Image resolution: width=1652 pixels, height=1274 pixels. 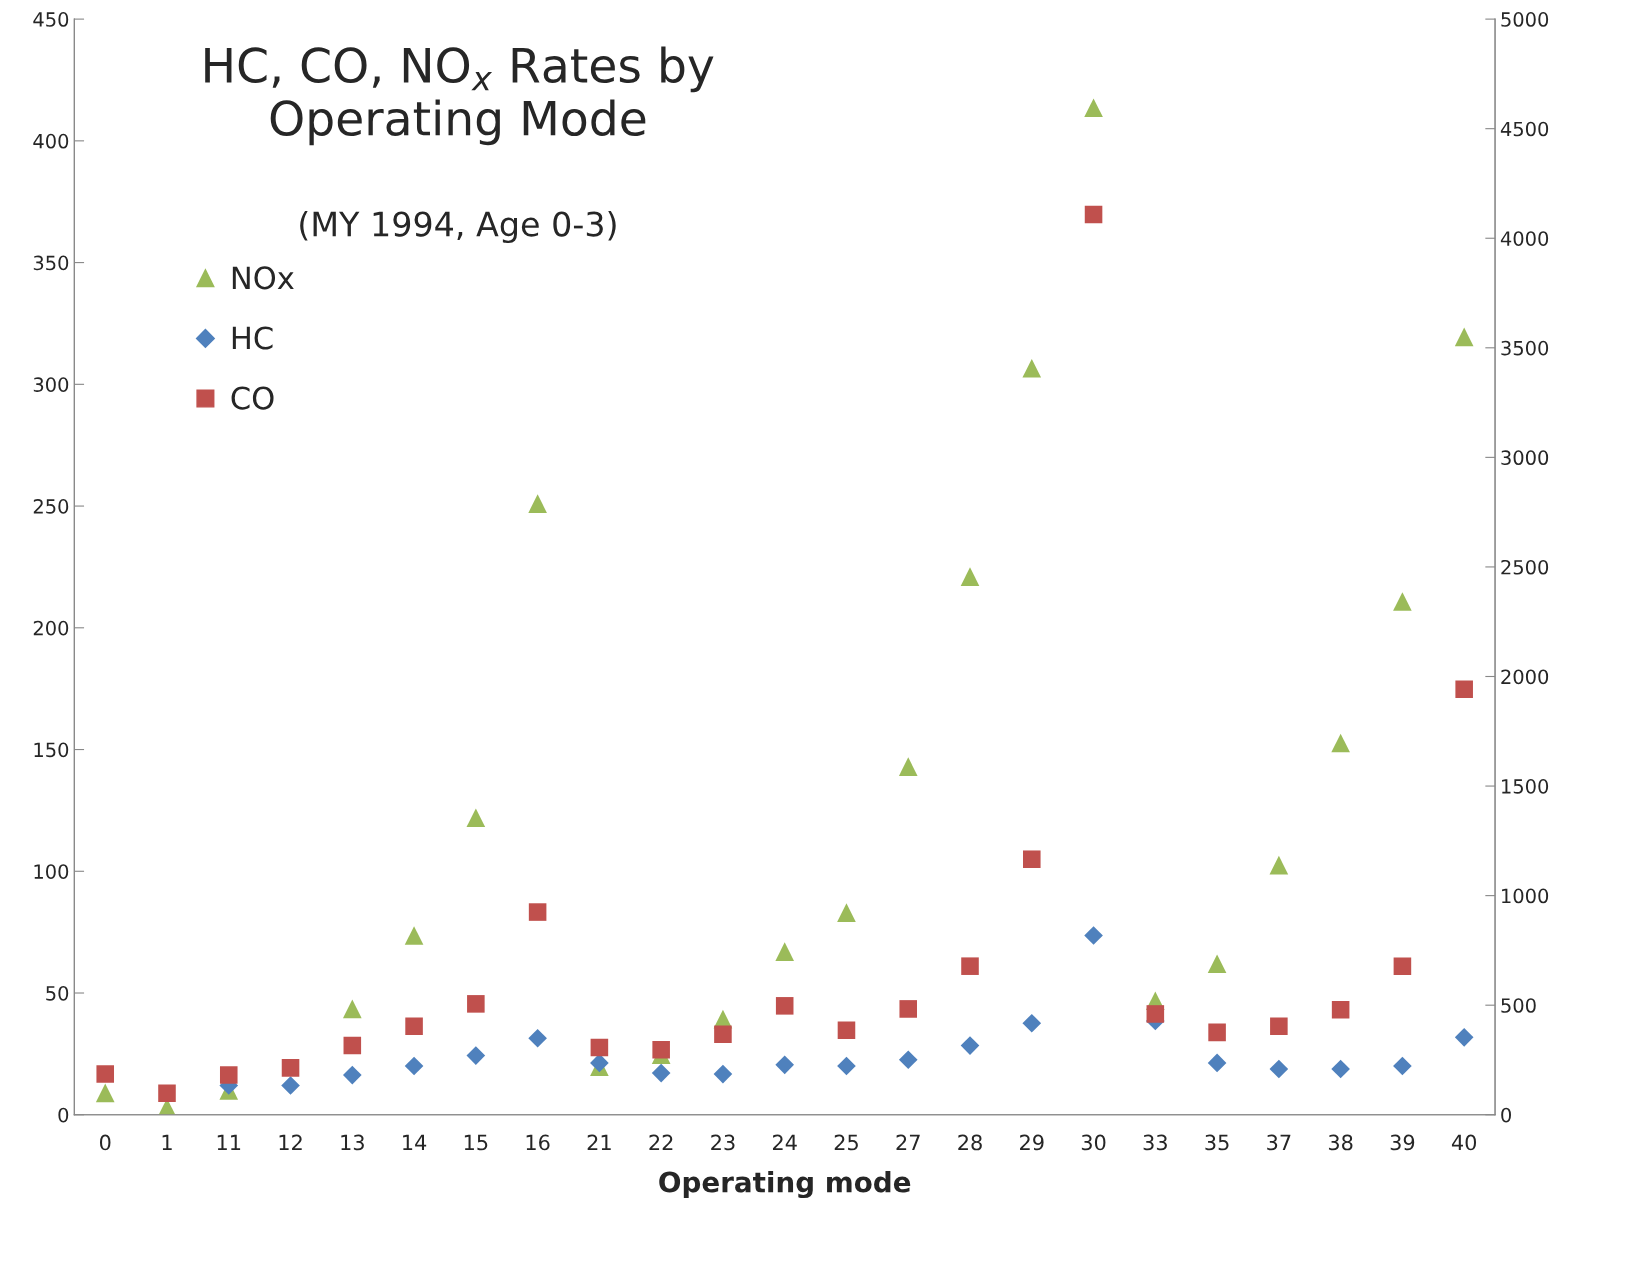 What do you see at coordinates (105, 1142) in the screenshot?
I see `x-tick-label: 0` at bounding box center [105, 1142].